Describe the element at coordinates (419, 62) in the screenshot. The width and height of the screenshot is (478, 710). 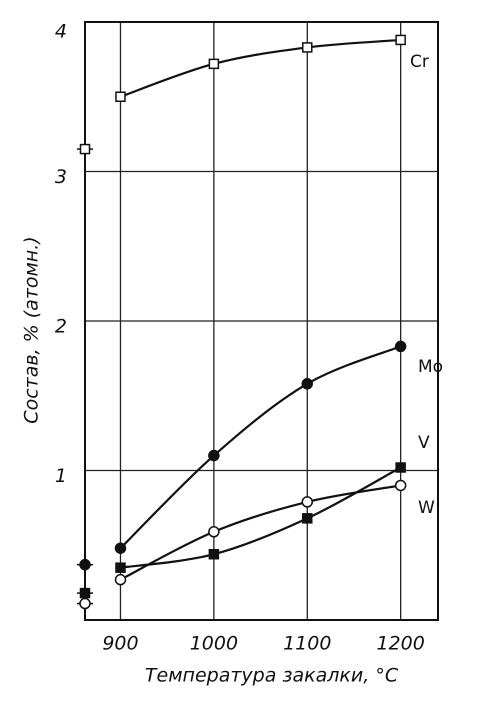
I see `series-label: Cr` at that location.